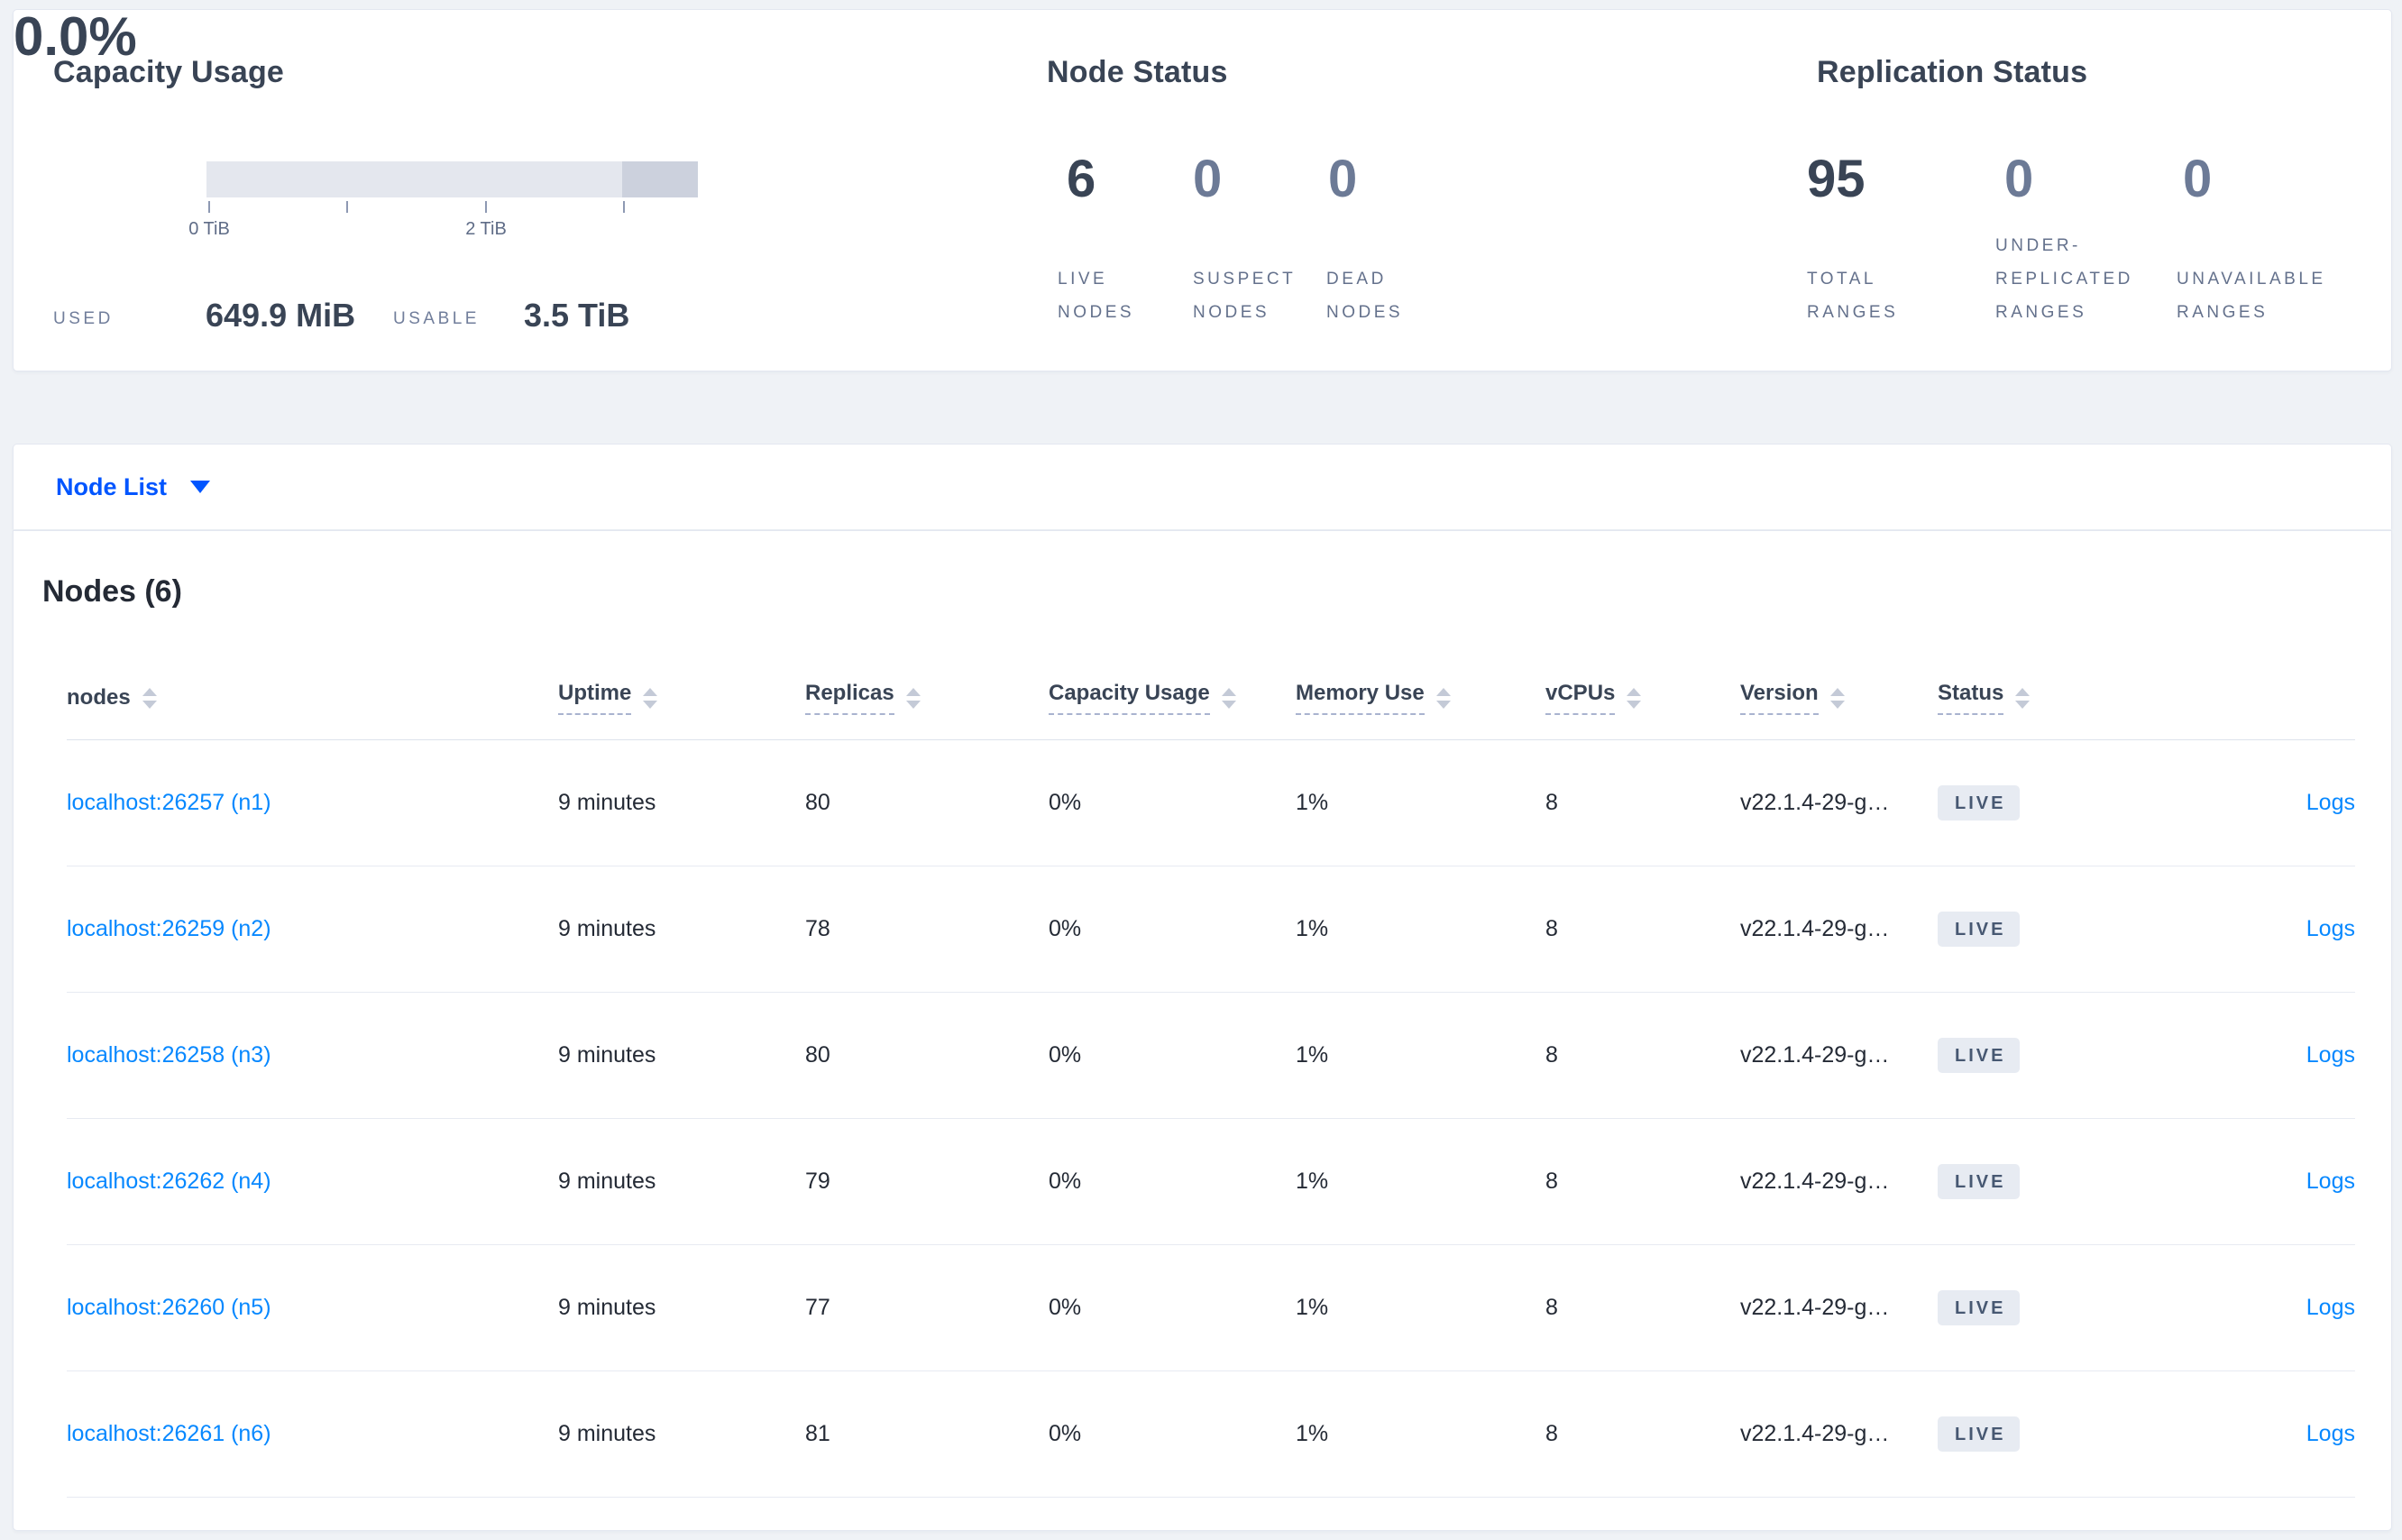 The height and width of the screenshot is (1540, 2402). What do you see at coordinates (1343, 179) in the screenshot?
I see `dead-nodes-count: 0` at bounding box center [1343, 179].